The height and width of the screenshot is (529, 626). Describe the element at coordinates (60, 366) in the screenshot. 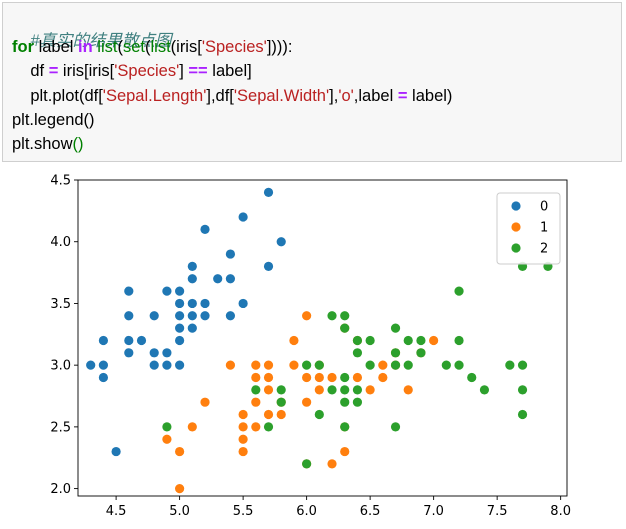

I see `y-tick-label: 3.0` at that location.